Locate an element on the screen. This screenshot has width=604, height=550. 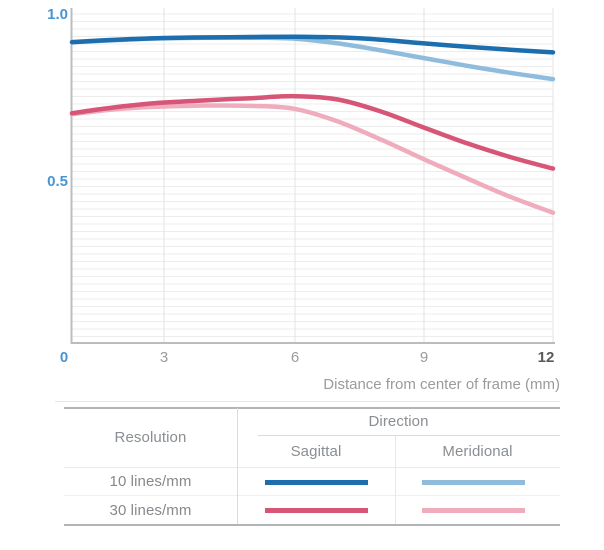
legend-swatch-10-sagittal is located at coordinates (316, 482).